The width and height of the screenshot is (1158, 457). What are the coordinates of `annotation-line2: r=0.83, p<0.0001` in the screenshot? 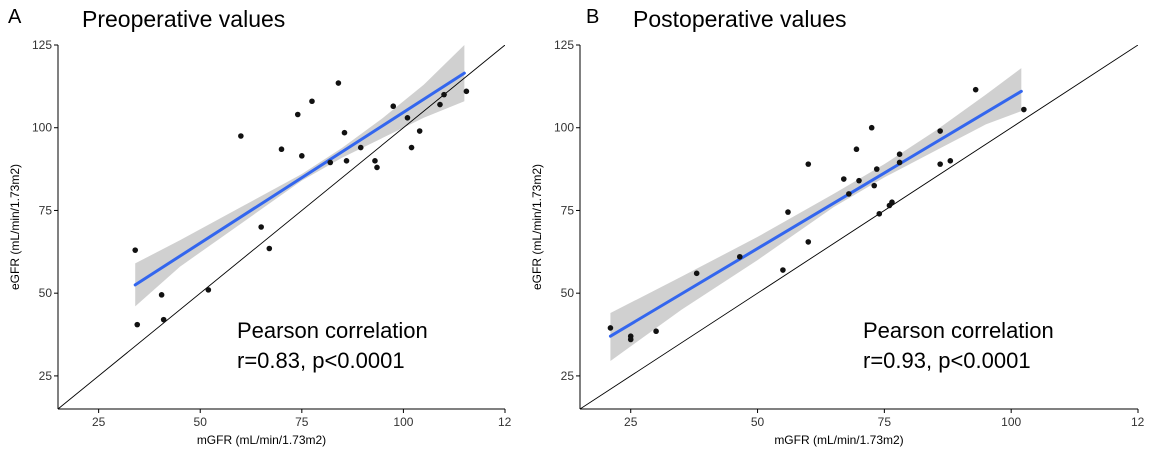 It's located at (321, 360).